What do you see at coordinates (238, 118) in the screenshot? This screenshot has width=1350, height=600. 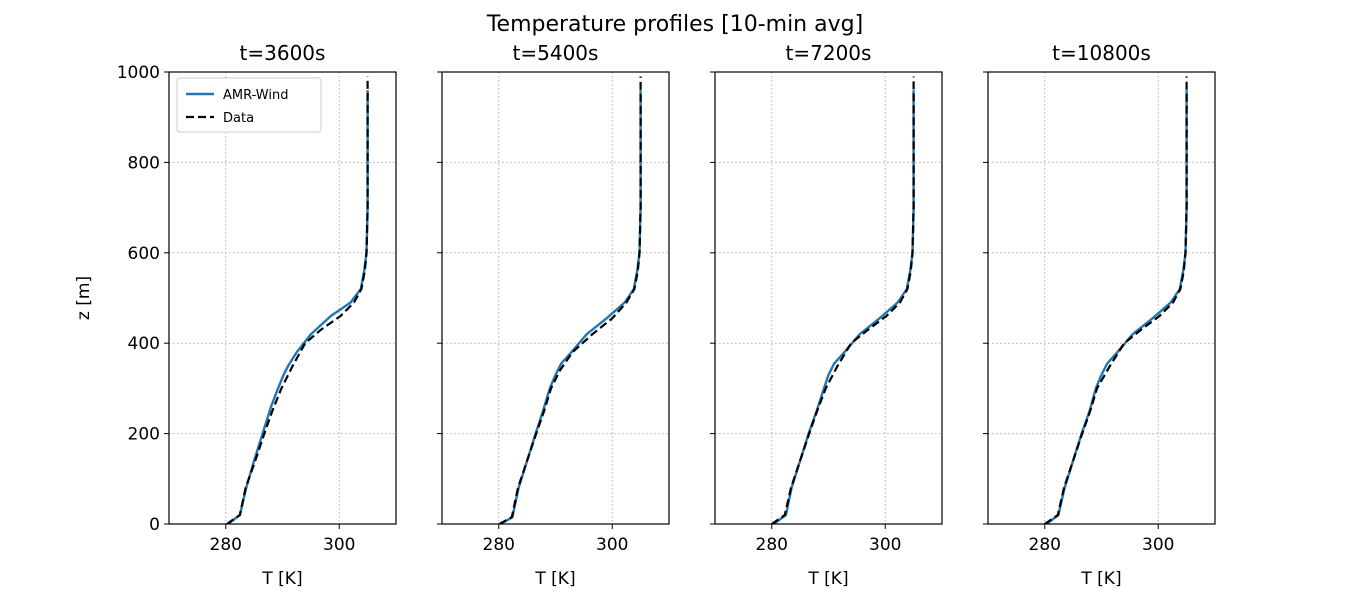 I see `legend-label: Data` at bounding box center [238, 118].